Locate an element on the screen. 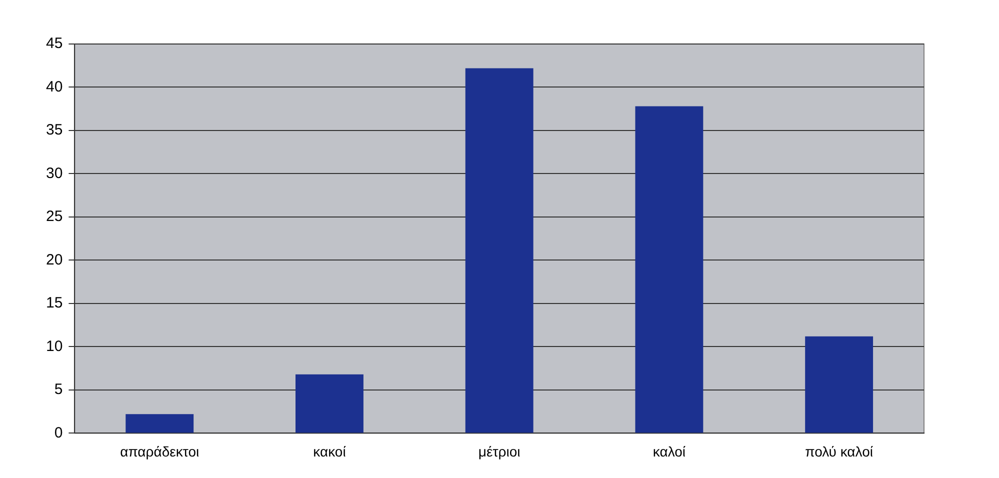  y-tick-label: 30 is located at coordinates (54, 173).